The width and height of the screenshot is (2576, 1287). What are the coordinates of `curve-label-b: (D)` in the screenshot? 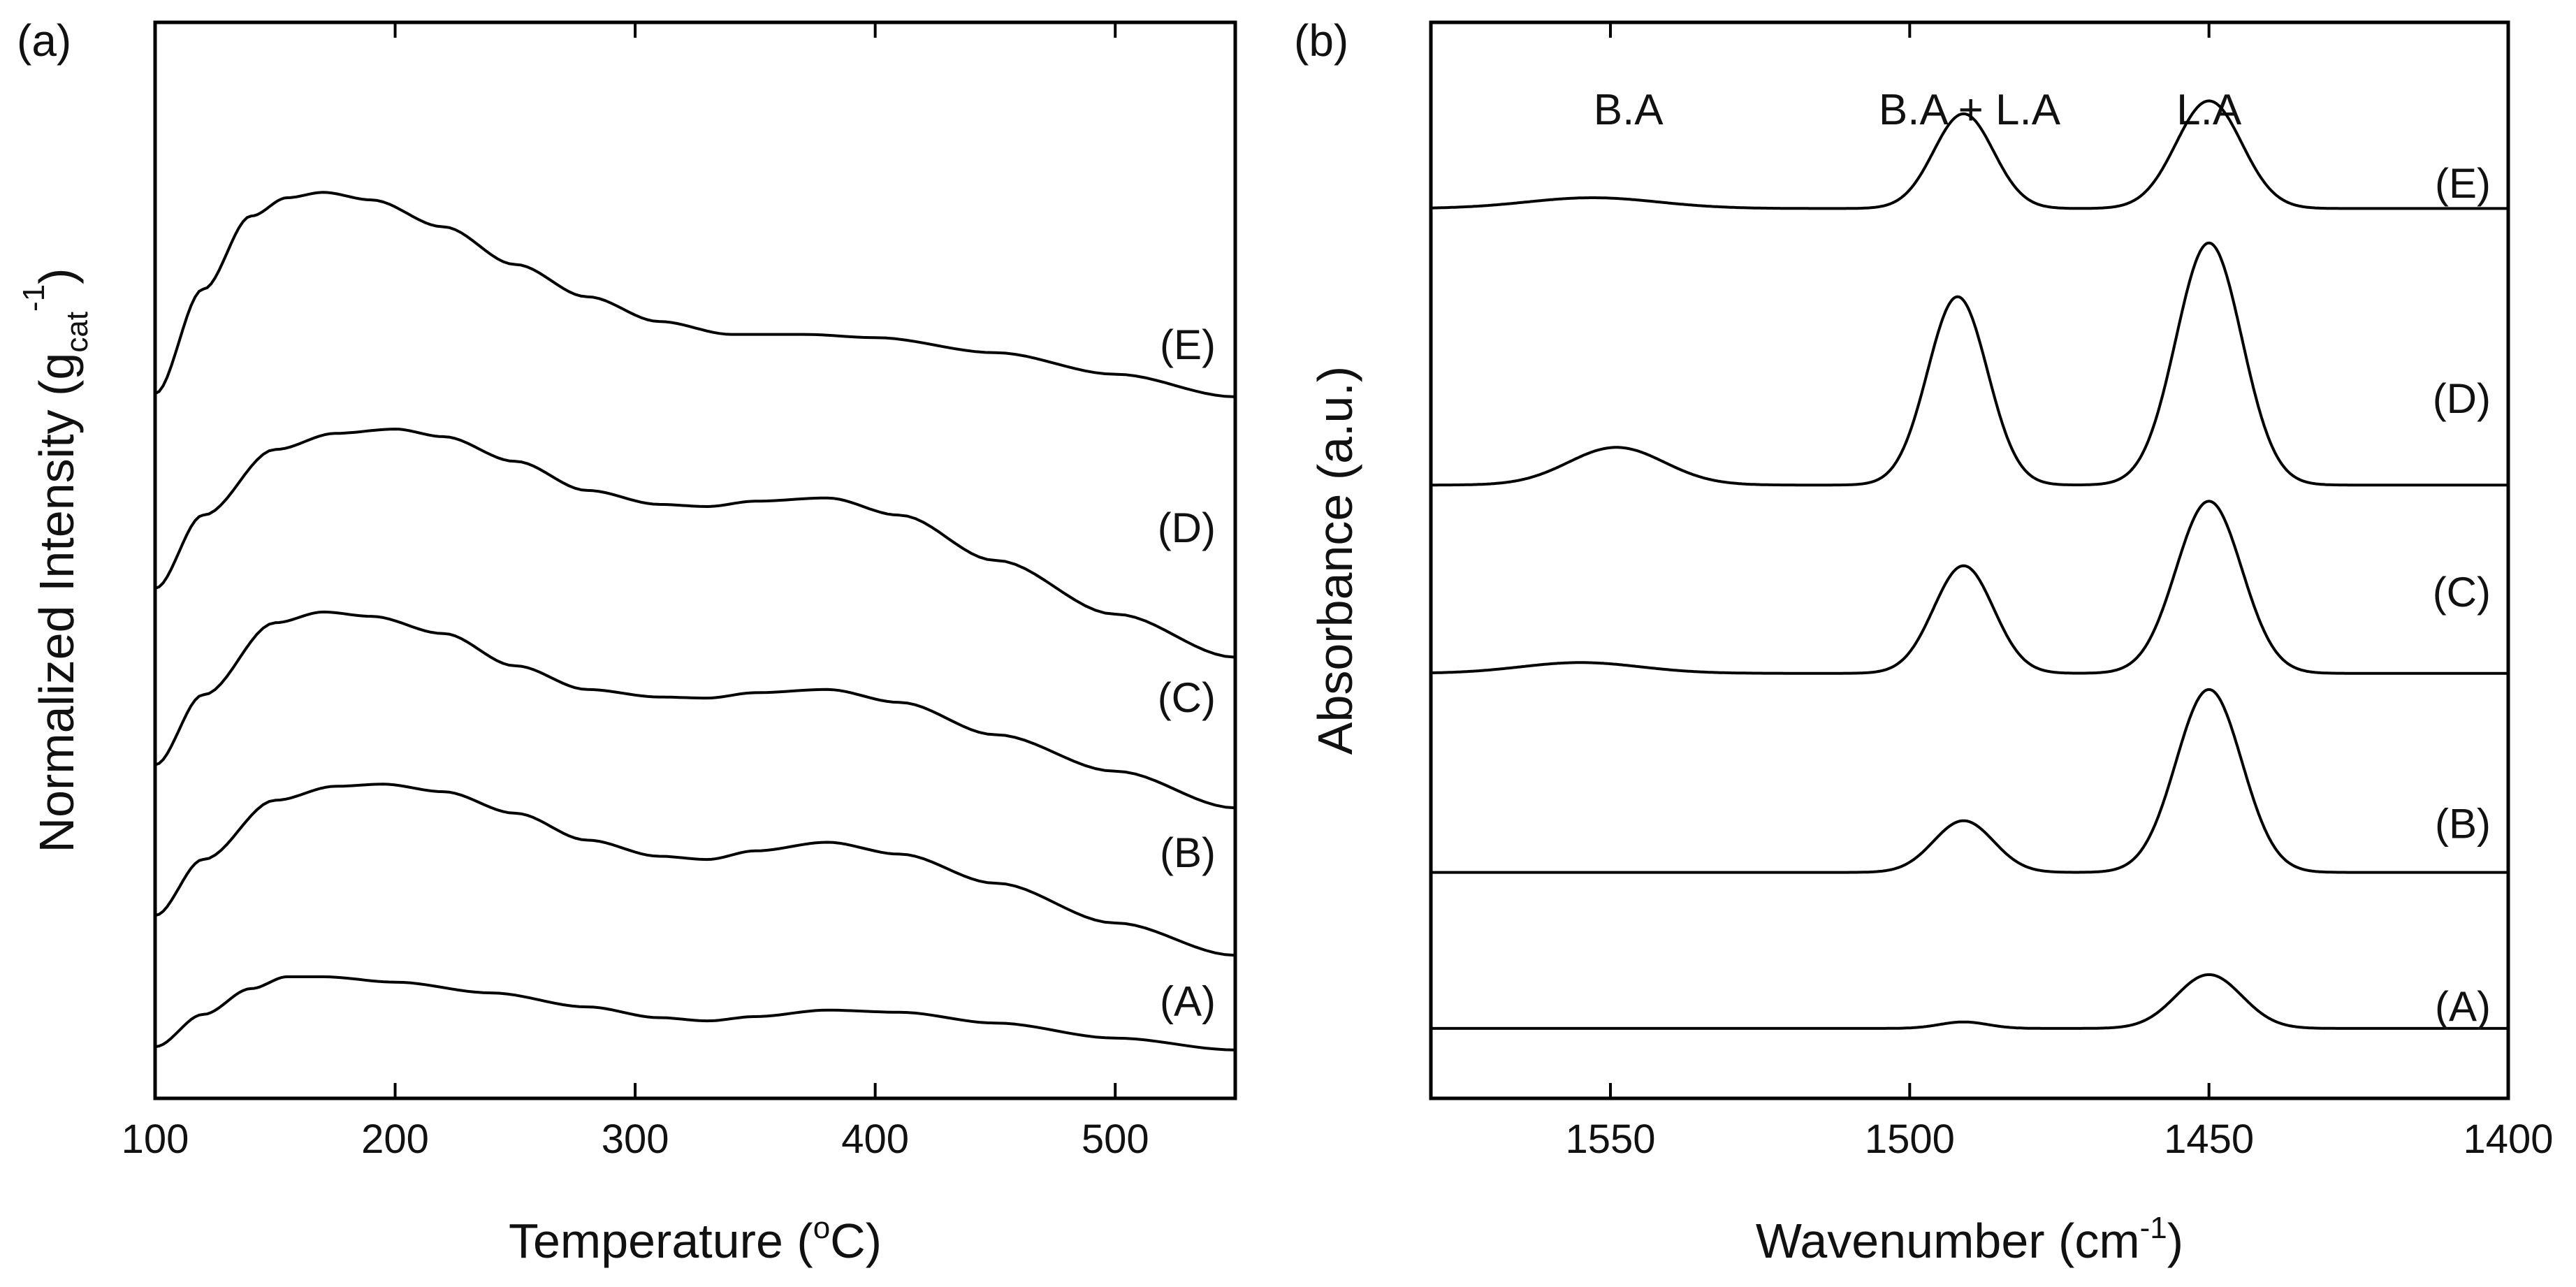 It's located at (2462, 398).